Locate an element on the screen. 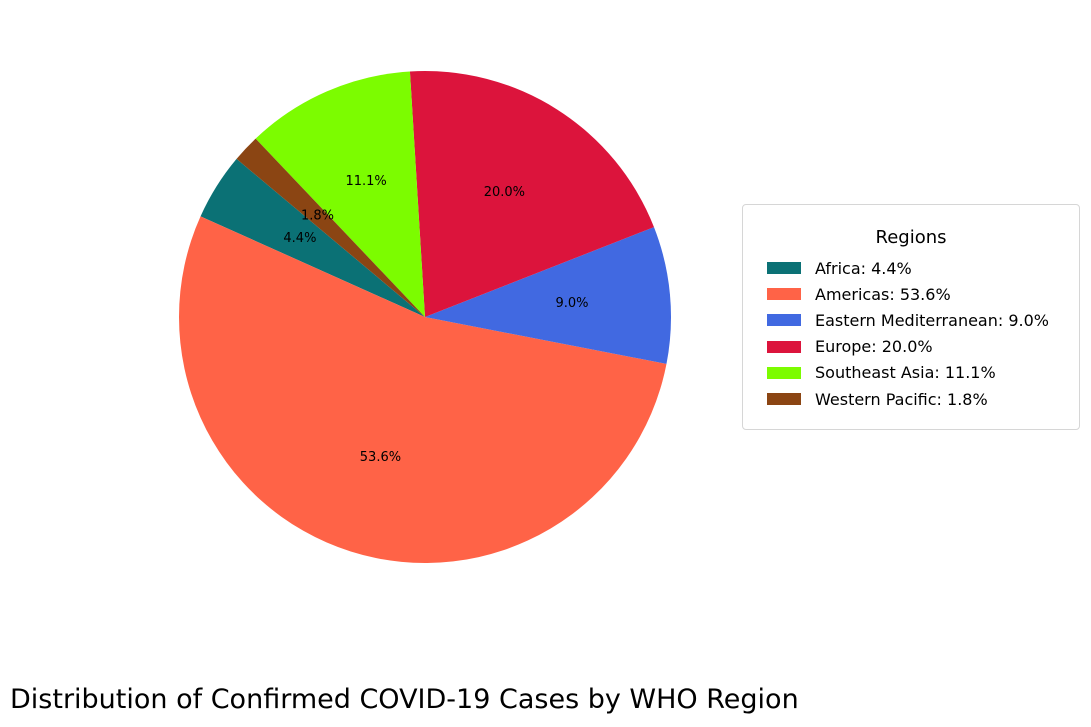 This screenshot has width=1091, height=727. legend-label: Southeast Asia: 11.1% is located at coordinates (905, 373).